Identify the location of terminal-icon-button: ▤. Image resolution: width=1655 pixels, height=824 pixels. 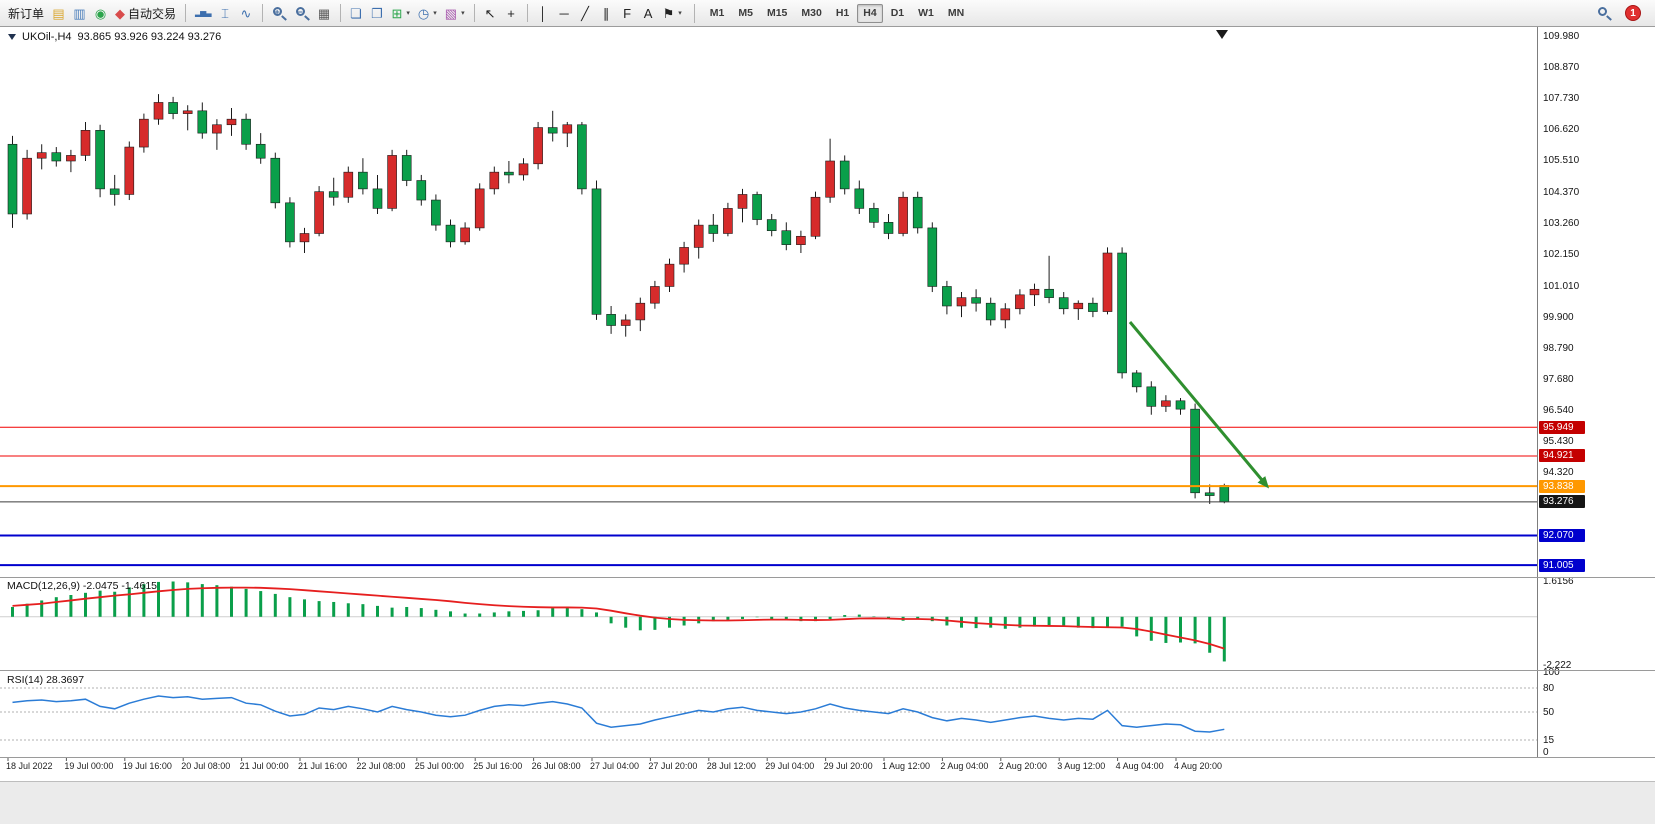
(58, 13).